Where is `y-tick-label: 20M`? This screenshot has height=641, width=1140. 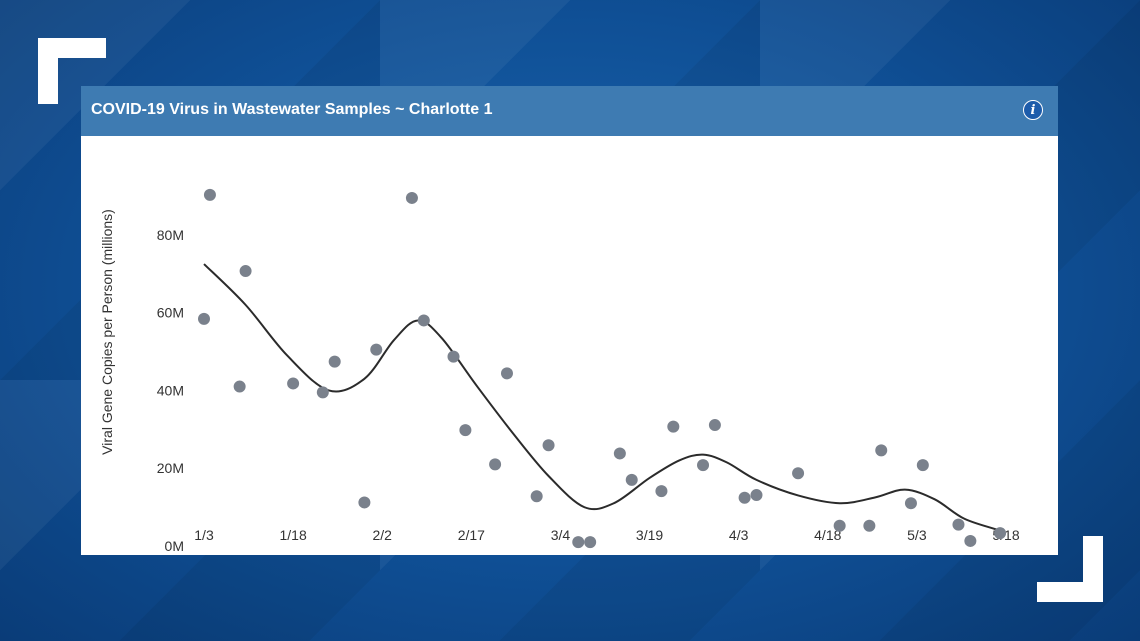 y-tick-label: 20M is located at coordinates (170, 468).